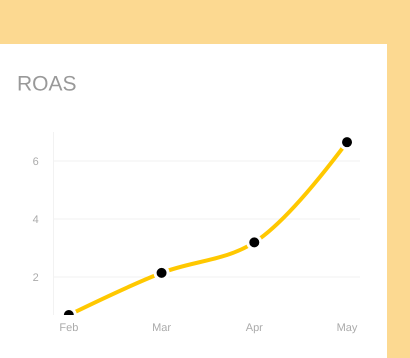 This screenshot has width=410, height=358. Describe the element at coordinates (35, 220) in the screenshot. I see `y-tick-label: 4` at that location.